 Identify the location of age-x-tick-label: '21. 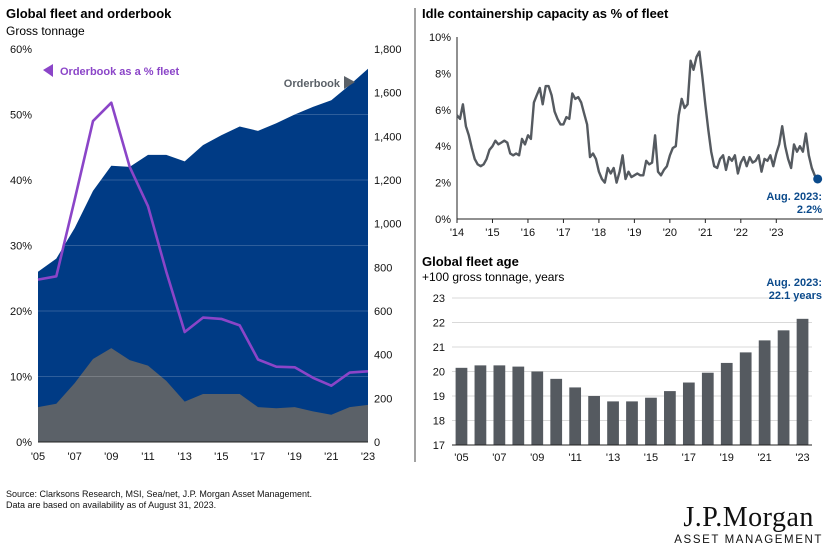
(764, 458).